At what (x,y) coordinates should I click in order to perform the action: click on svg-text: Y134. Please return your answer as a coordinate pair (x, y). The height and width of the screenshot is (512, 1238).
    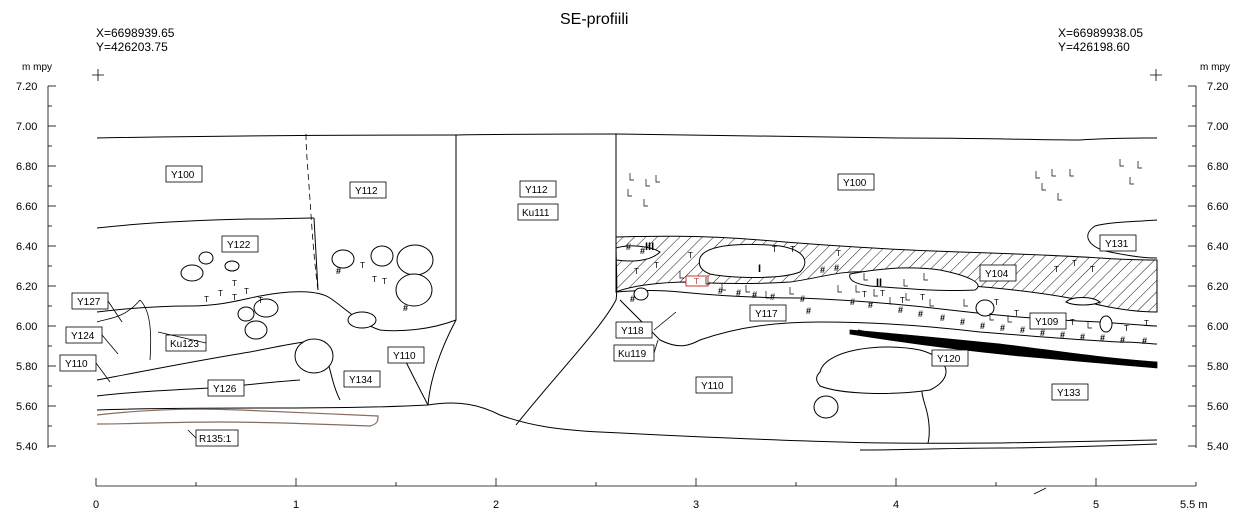
    Looking at the image, I should click on (361, 380).